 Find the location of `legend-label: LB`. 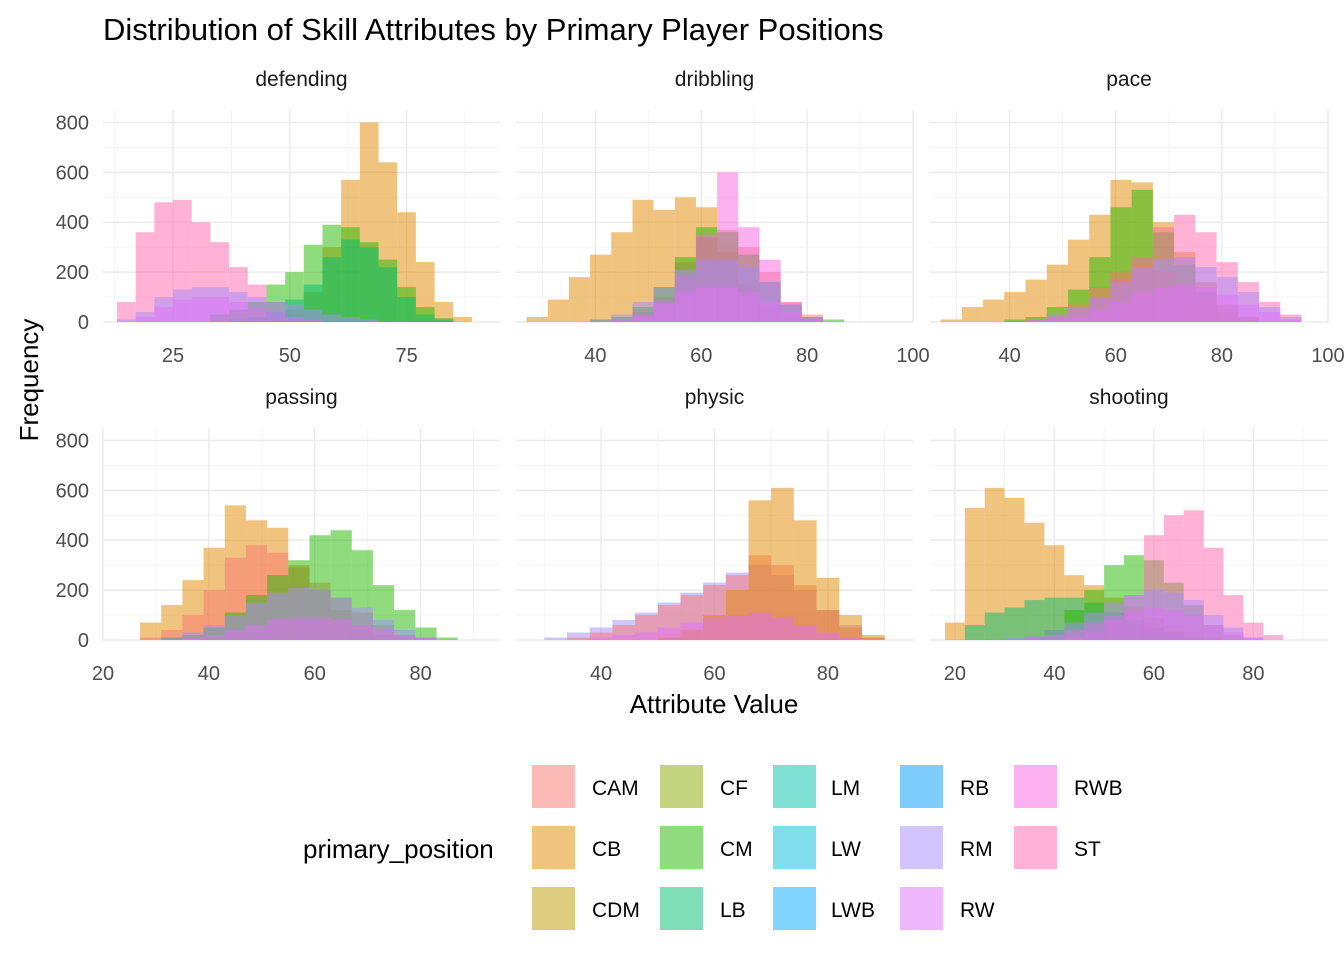

legend-label: LB is located at coordinates (733, 910).